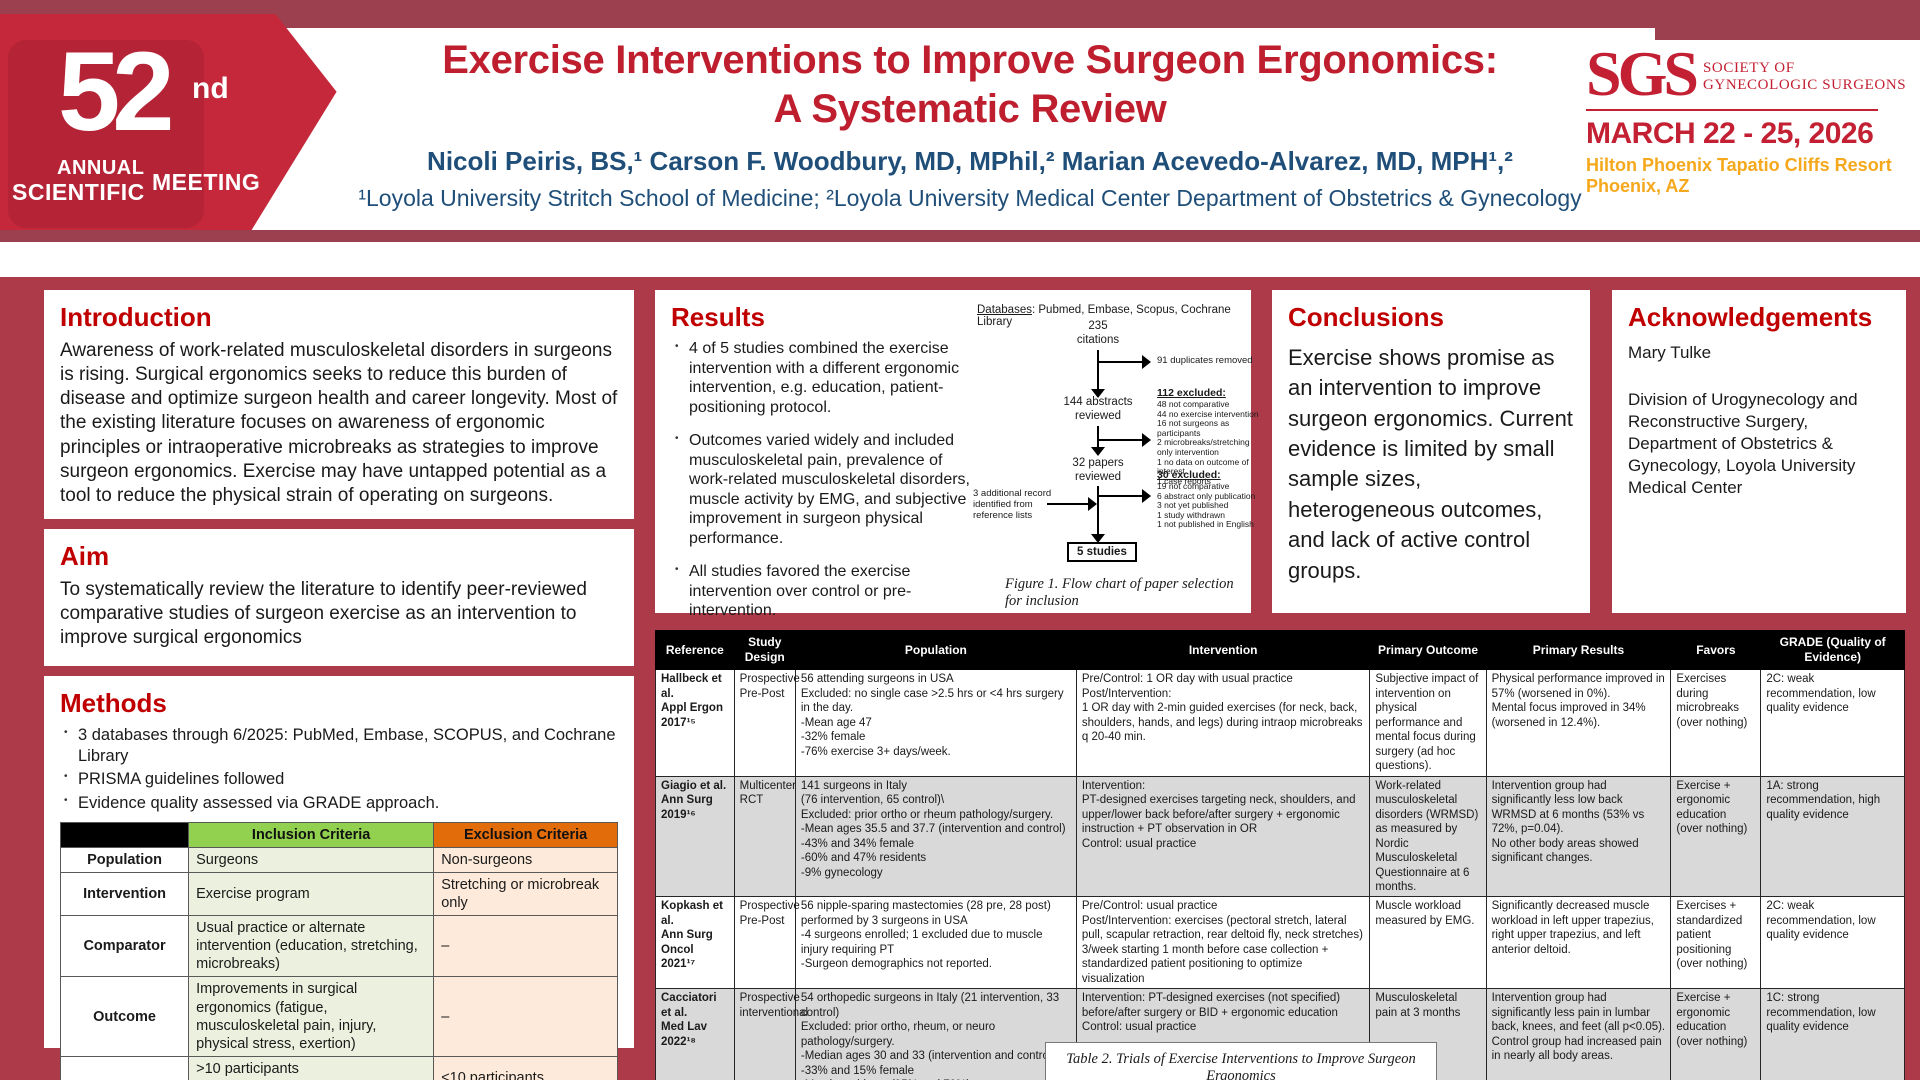 The image size is (1920, 1080). I want to click on trial-reference: Hallbeck et al. Appl Ergon 2017¹⁵, so click(695, 723).